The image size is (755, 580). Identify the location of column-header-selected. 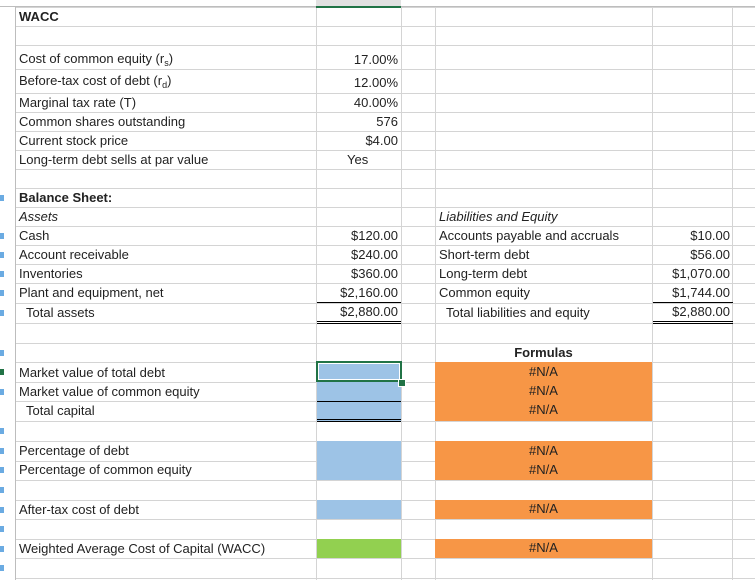
(358, 4).